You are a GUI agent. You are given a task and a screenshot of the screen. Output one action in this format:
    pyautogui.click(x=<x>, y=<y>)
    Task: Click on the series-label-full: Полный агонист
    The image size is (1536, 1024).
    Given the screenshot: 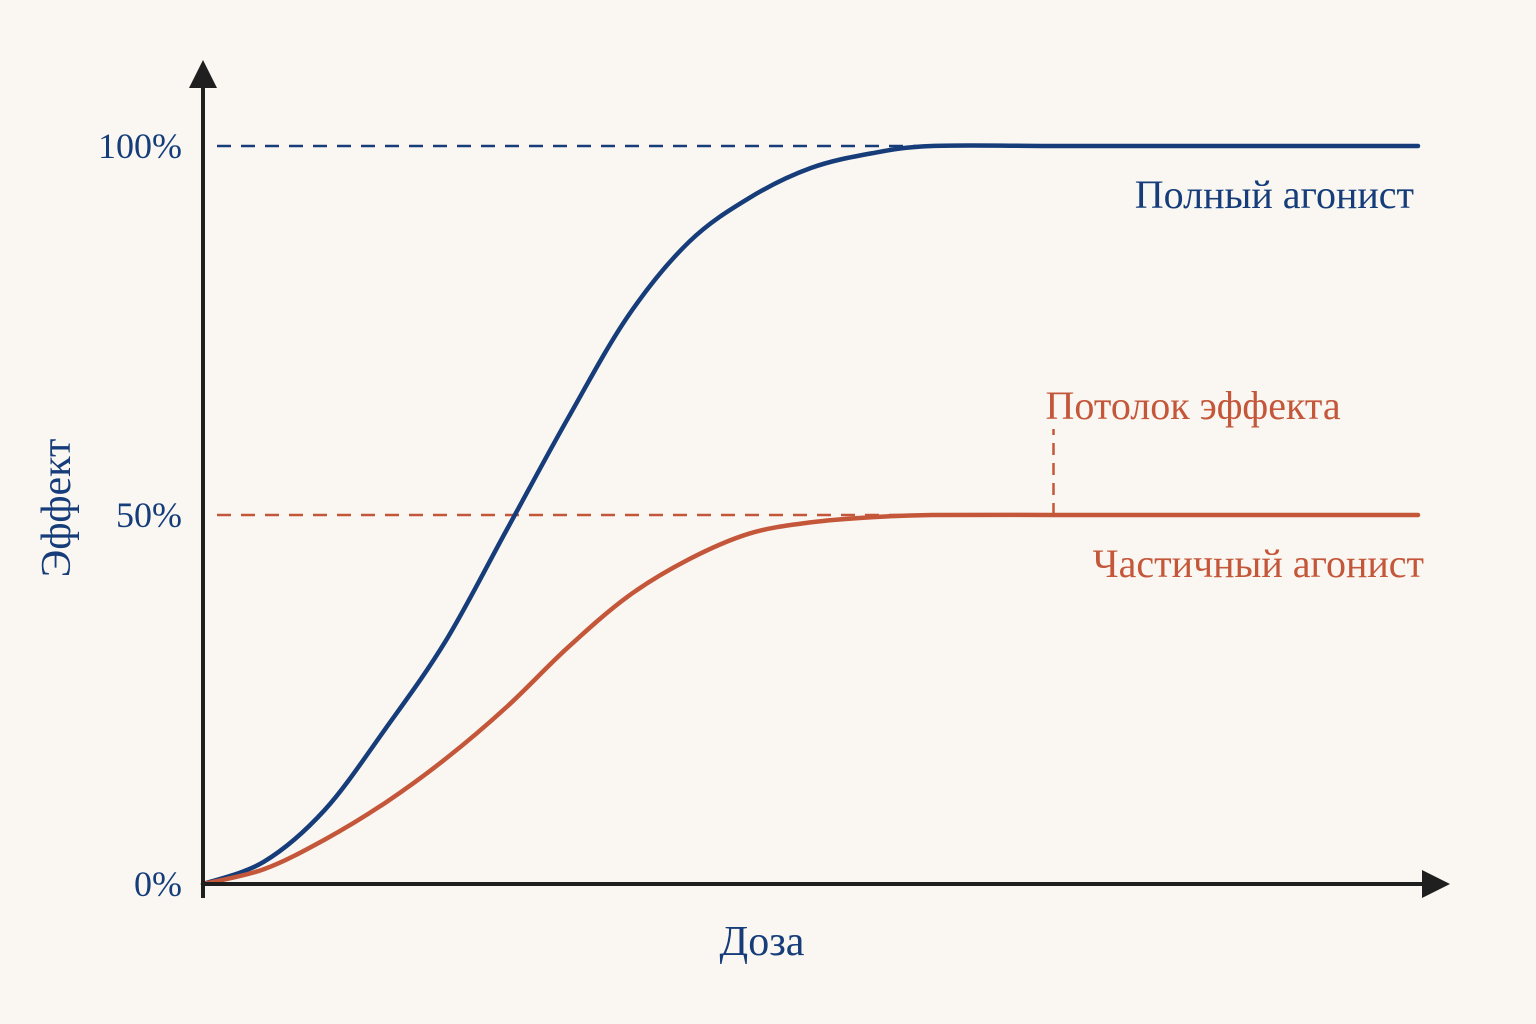 What is the action you would take?
    pyautogui.click(x=1274, y=194)
    